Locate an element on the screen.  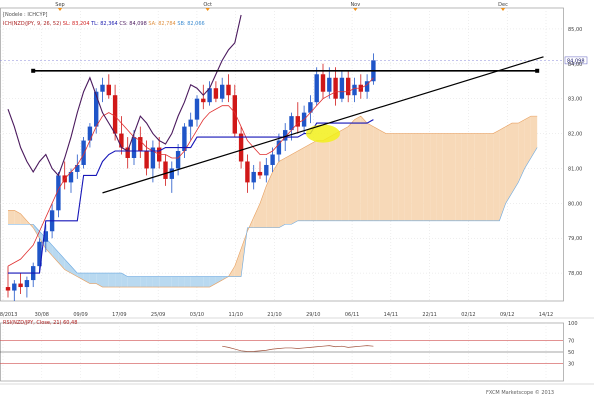
rsi-tick-label: 30 is located at coordinates (571, 365).